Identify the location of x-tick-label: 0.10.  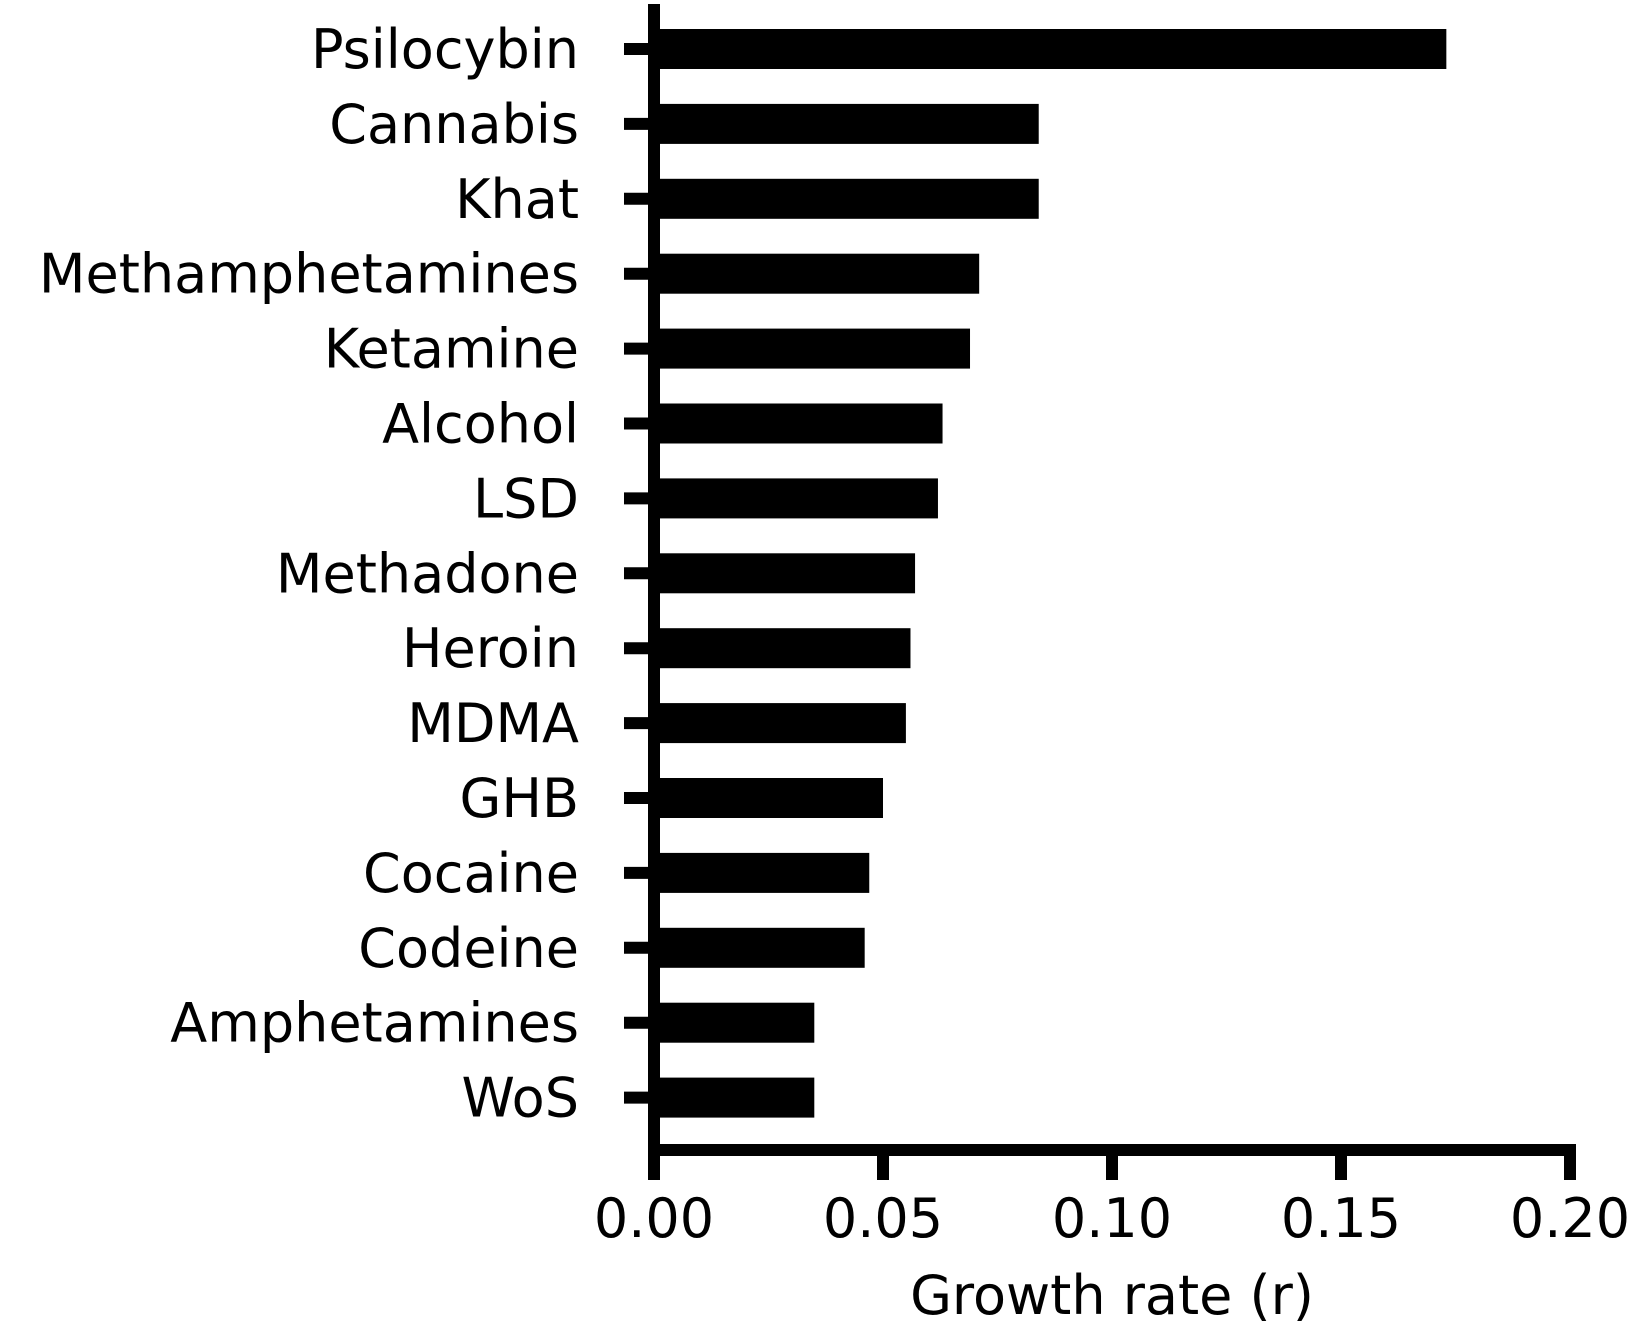
(1112, 1218).